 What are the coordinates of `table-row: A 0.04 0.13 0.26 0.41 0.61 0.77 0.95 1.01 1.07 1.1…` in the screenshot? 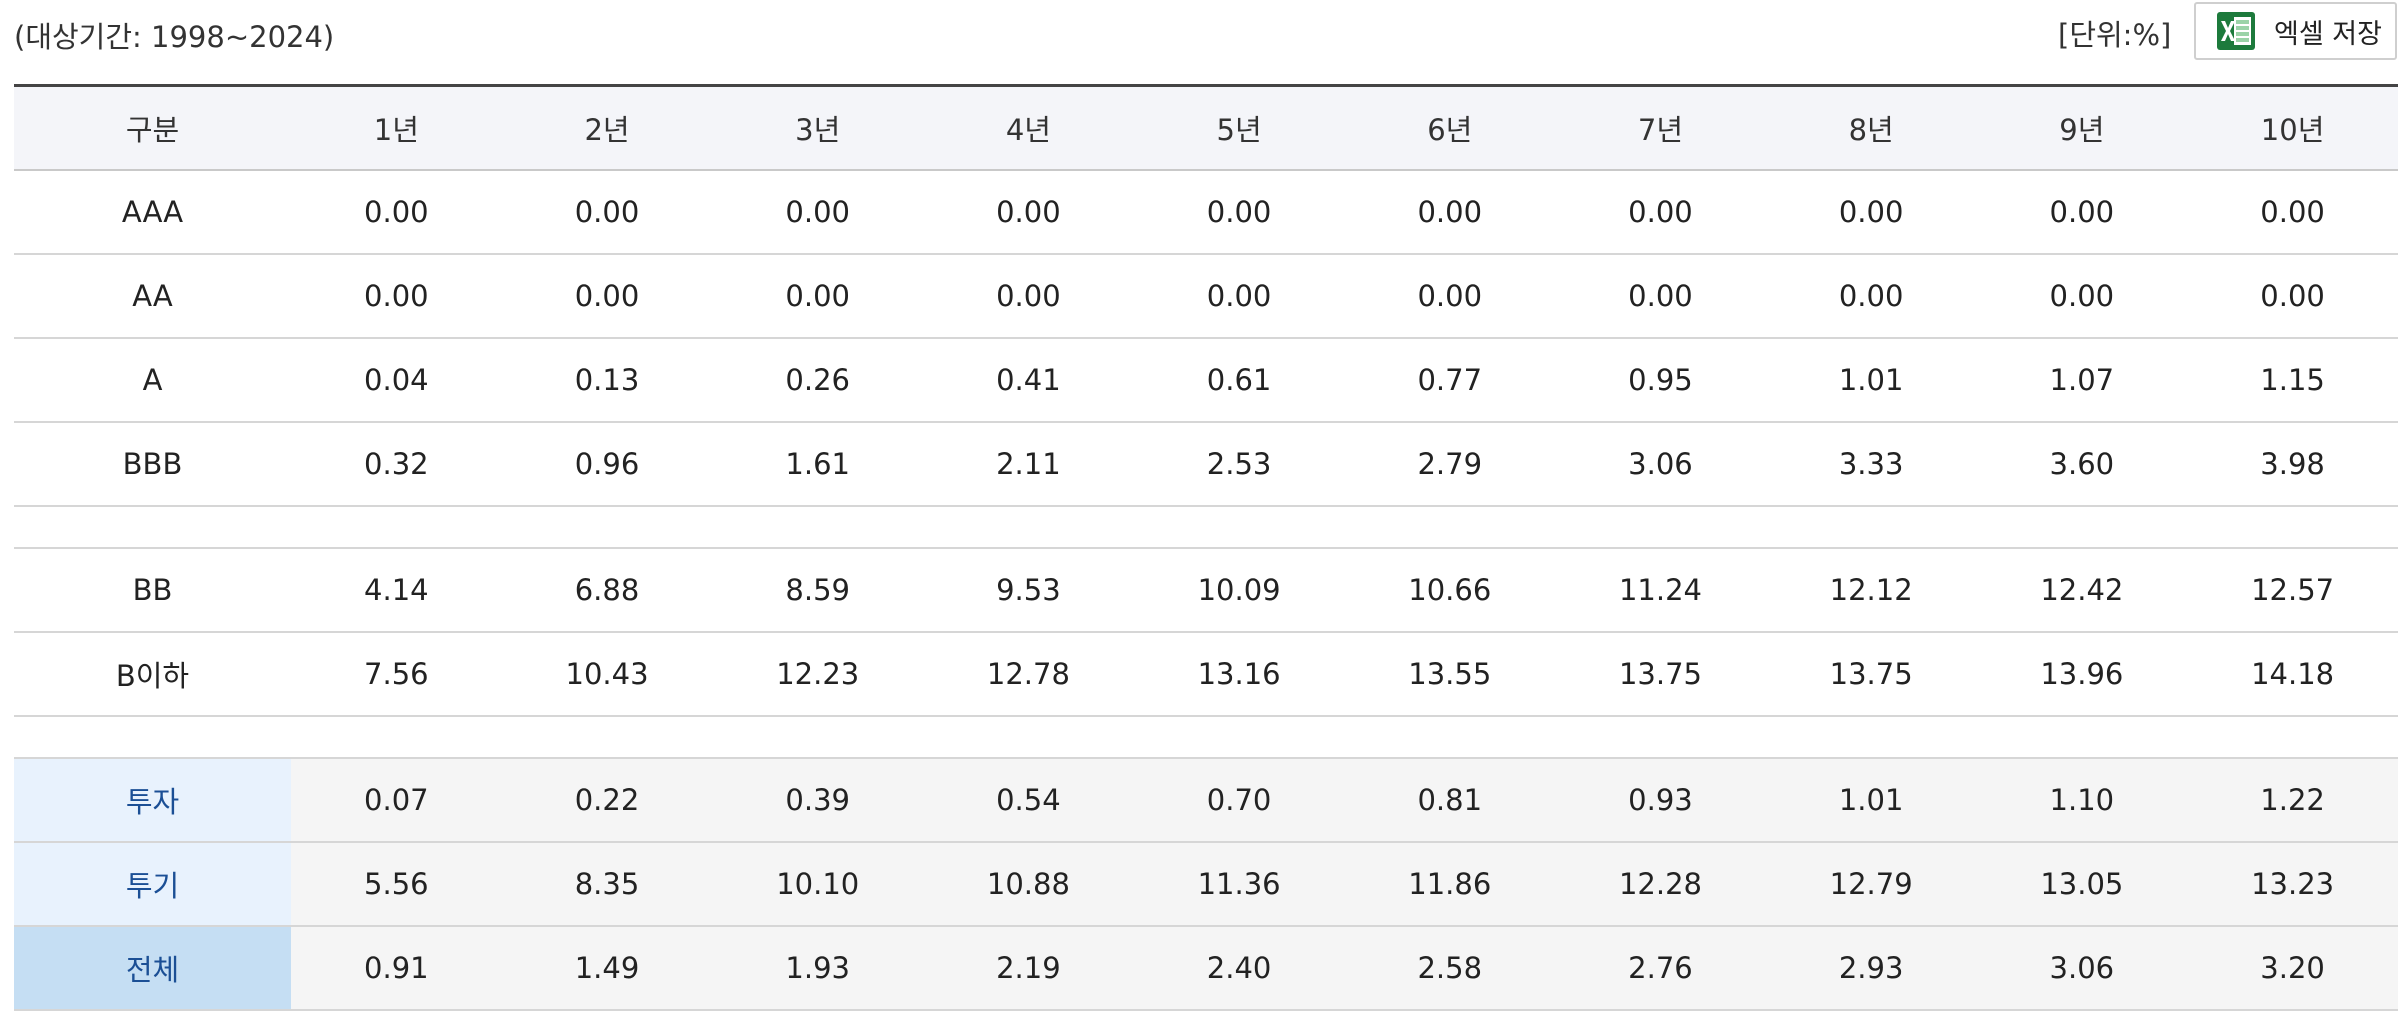 It's located at (1206, 380).